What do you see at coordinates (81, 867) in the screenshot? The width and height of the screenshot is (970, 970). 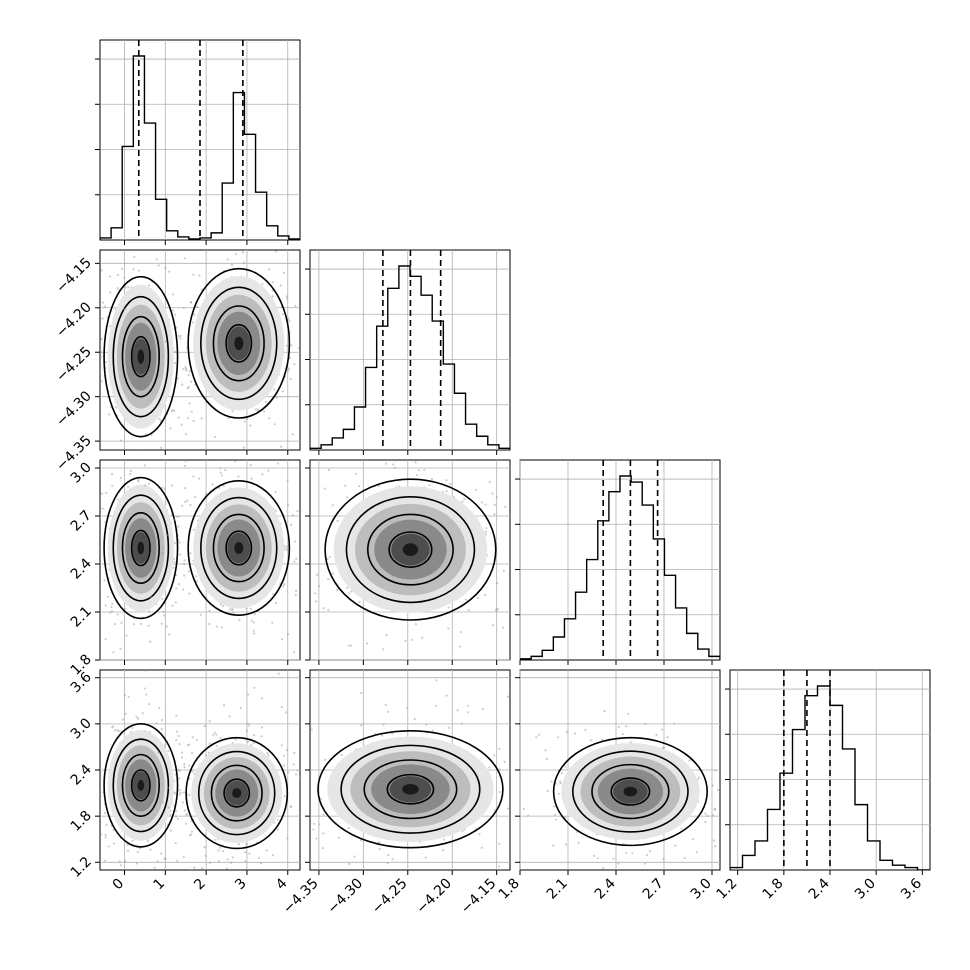 I see `y-tick-label: 1.2` at bounding box center [81, 867].